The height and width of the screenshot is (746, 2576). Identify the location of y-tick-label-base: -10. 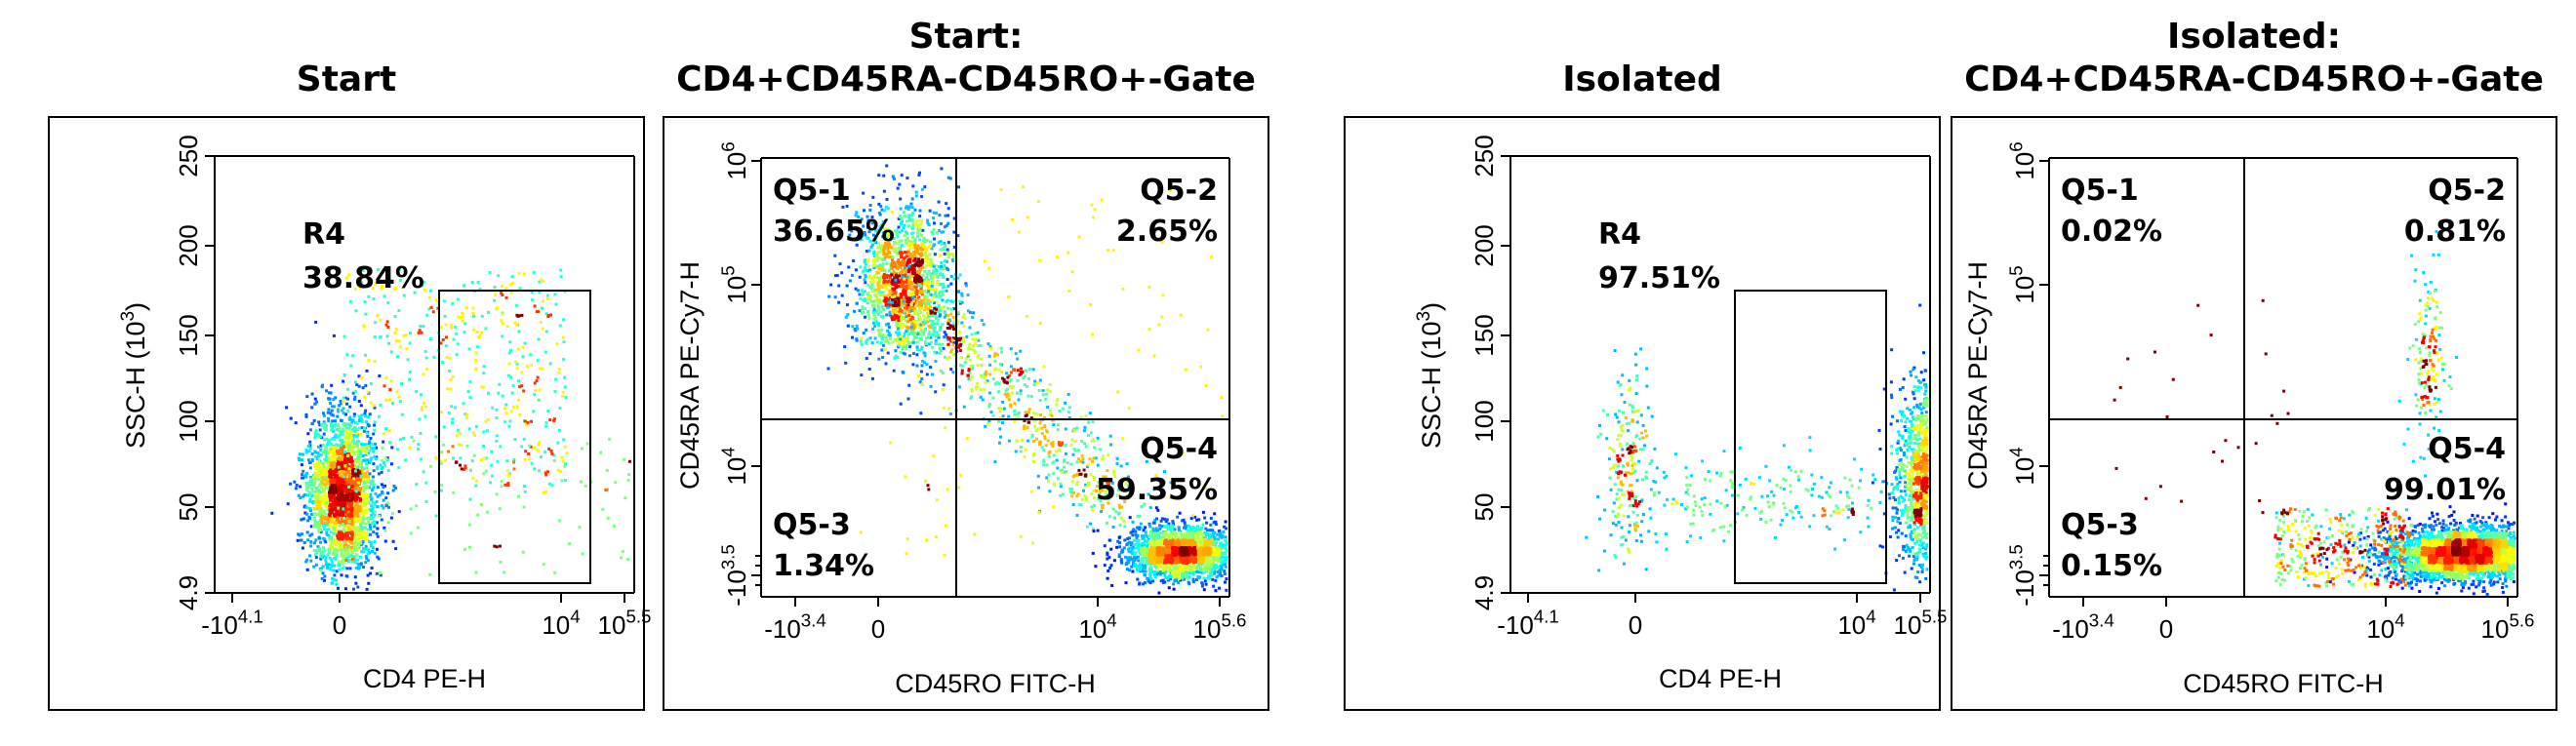
(736, 588).